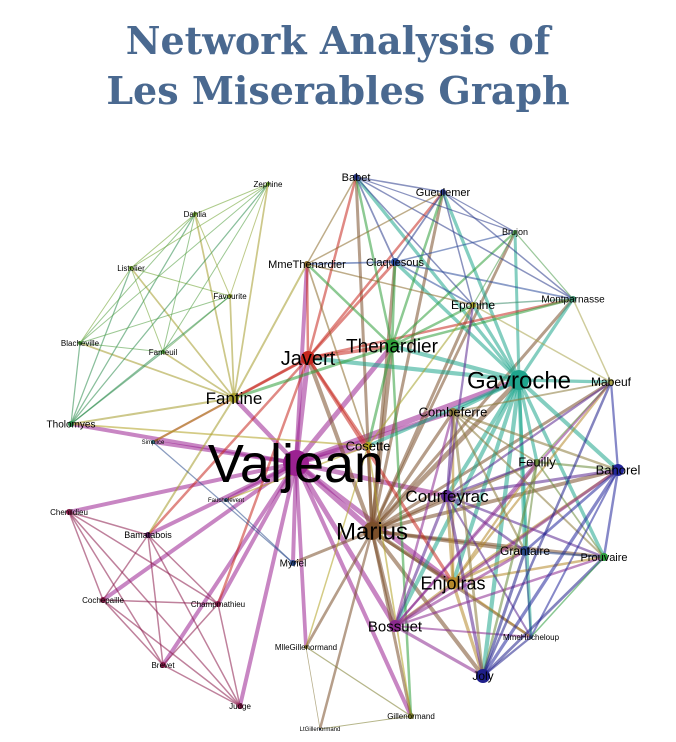 The width and height of the screenshot is (676, 742). I want to click on graph-edge-javert-cosette, so click(338, 402).